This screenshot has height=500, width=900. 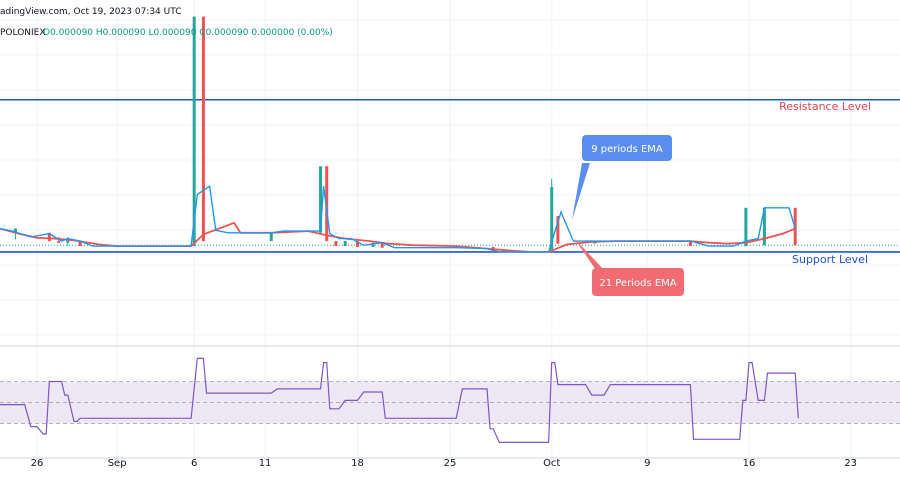 What do you see at coordinates (357, 463) in the screenshot?
I see `x-tick-label: 18` at bounding box center [357, 463].